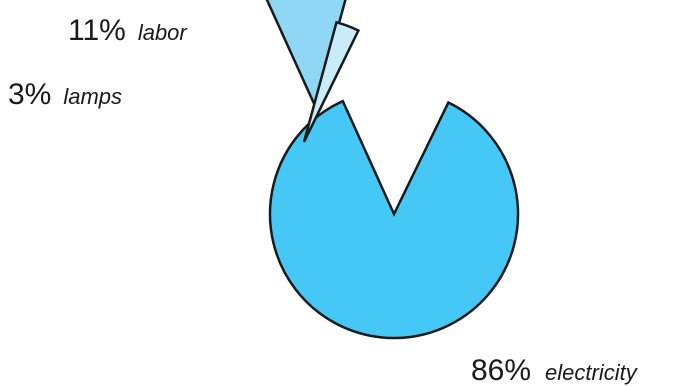  What do you see at coordinates (331, 81) in the screenshot?
I see `pie-slice-lamps` at bounding box center [331, 81].